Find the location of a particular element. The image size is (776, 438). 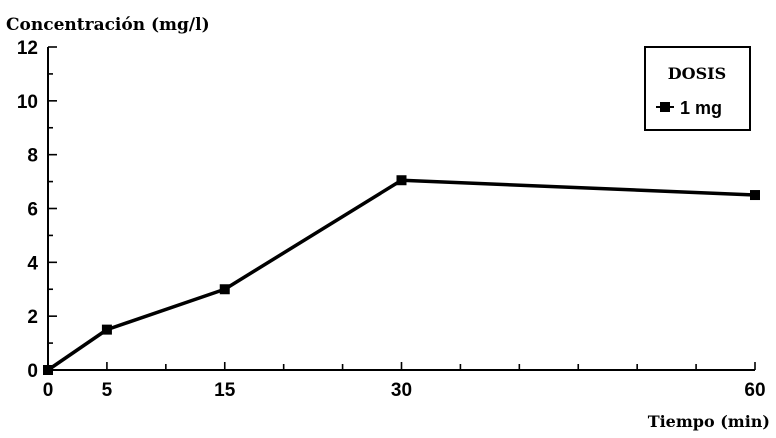

y-tick-label: 8 is located at coordinates (32, 156).